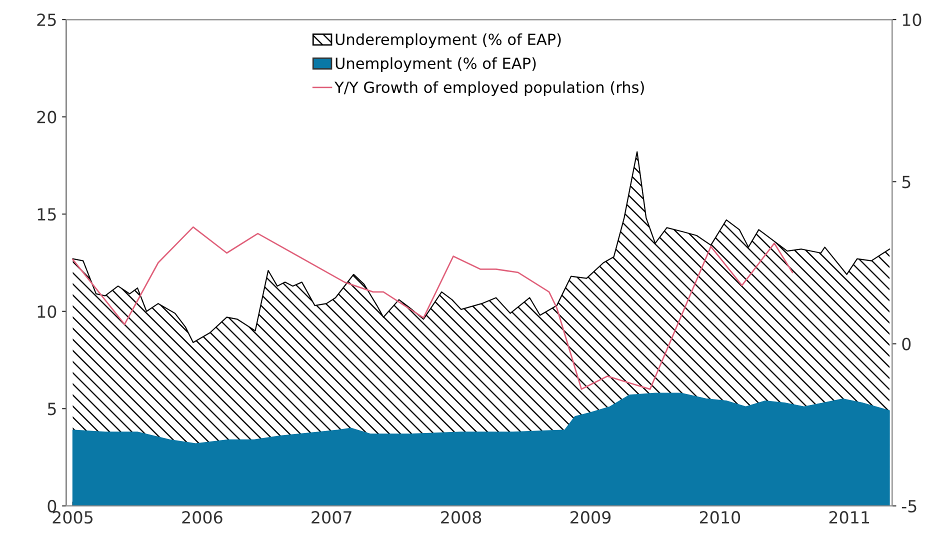 Image resolution: width=947 pixels, height=559 pixels. I want to click on y2-tick-label: 0, so click(906, 344).